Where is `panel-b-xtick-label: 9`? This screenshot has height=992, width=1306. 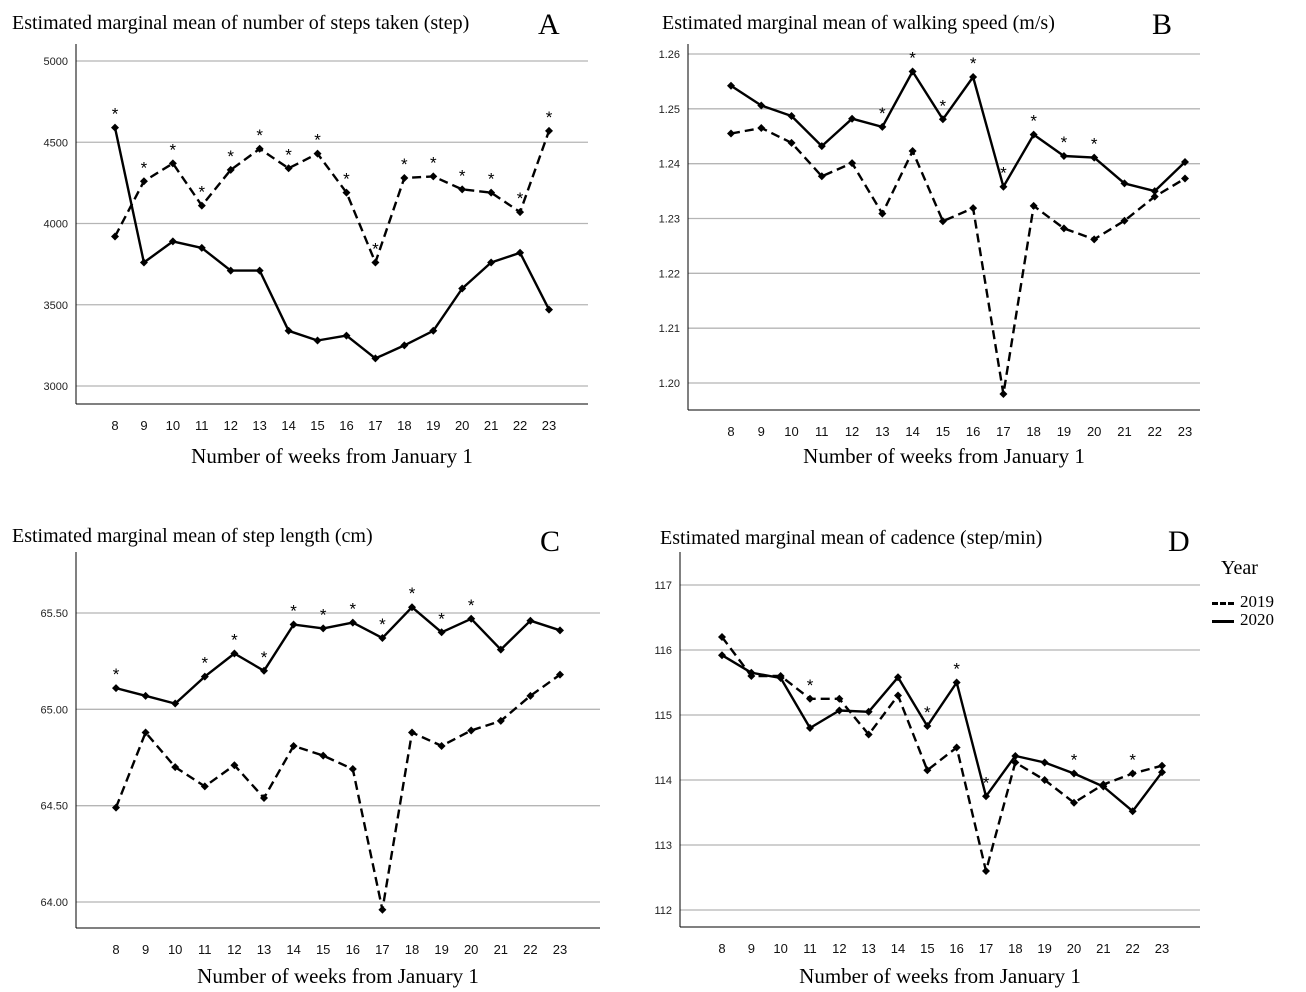
panel-b-xtick-label: 9 is located at coordinates (761, 431).